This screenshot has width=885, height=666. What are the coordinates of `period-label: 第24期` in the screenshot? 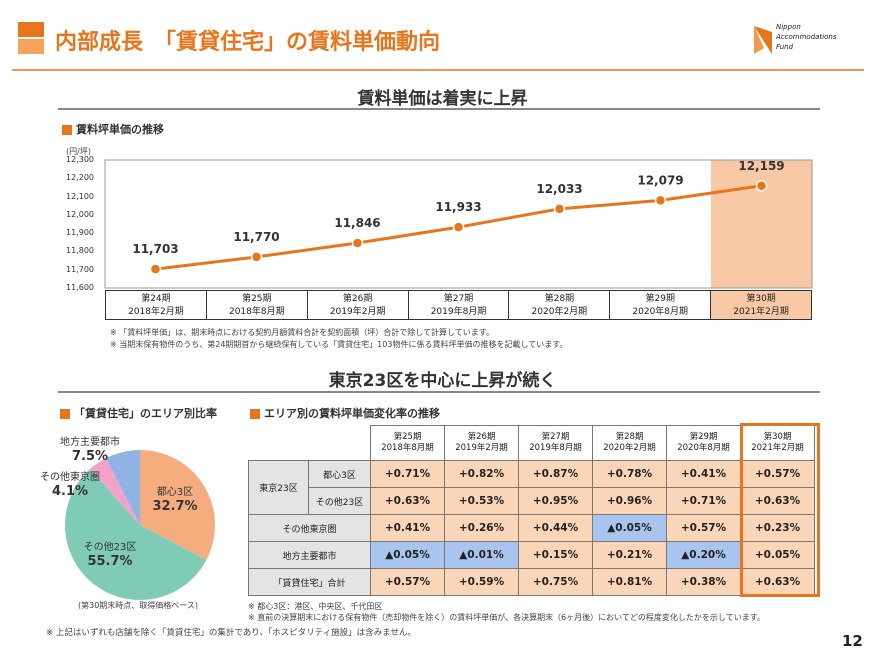 It's located at (156, 299).